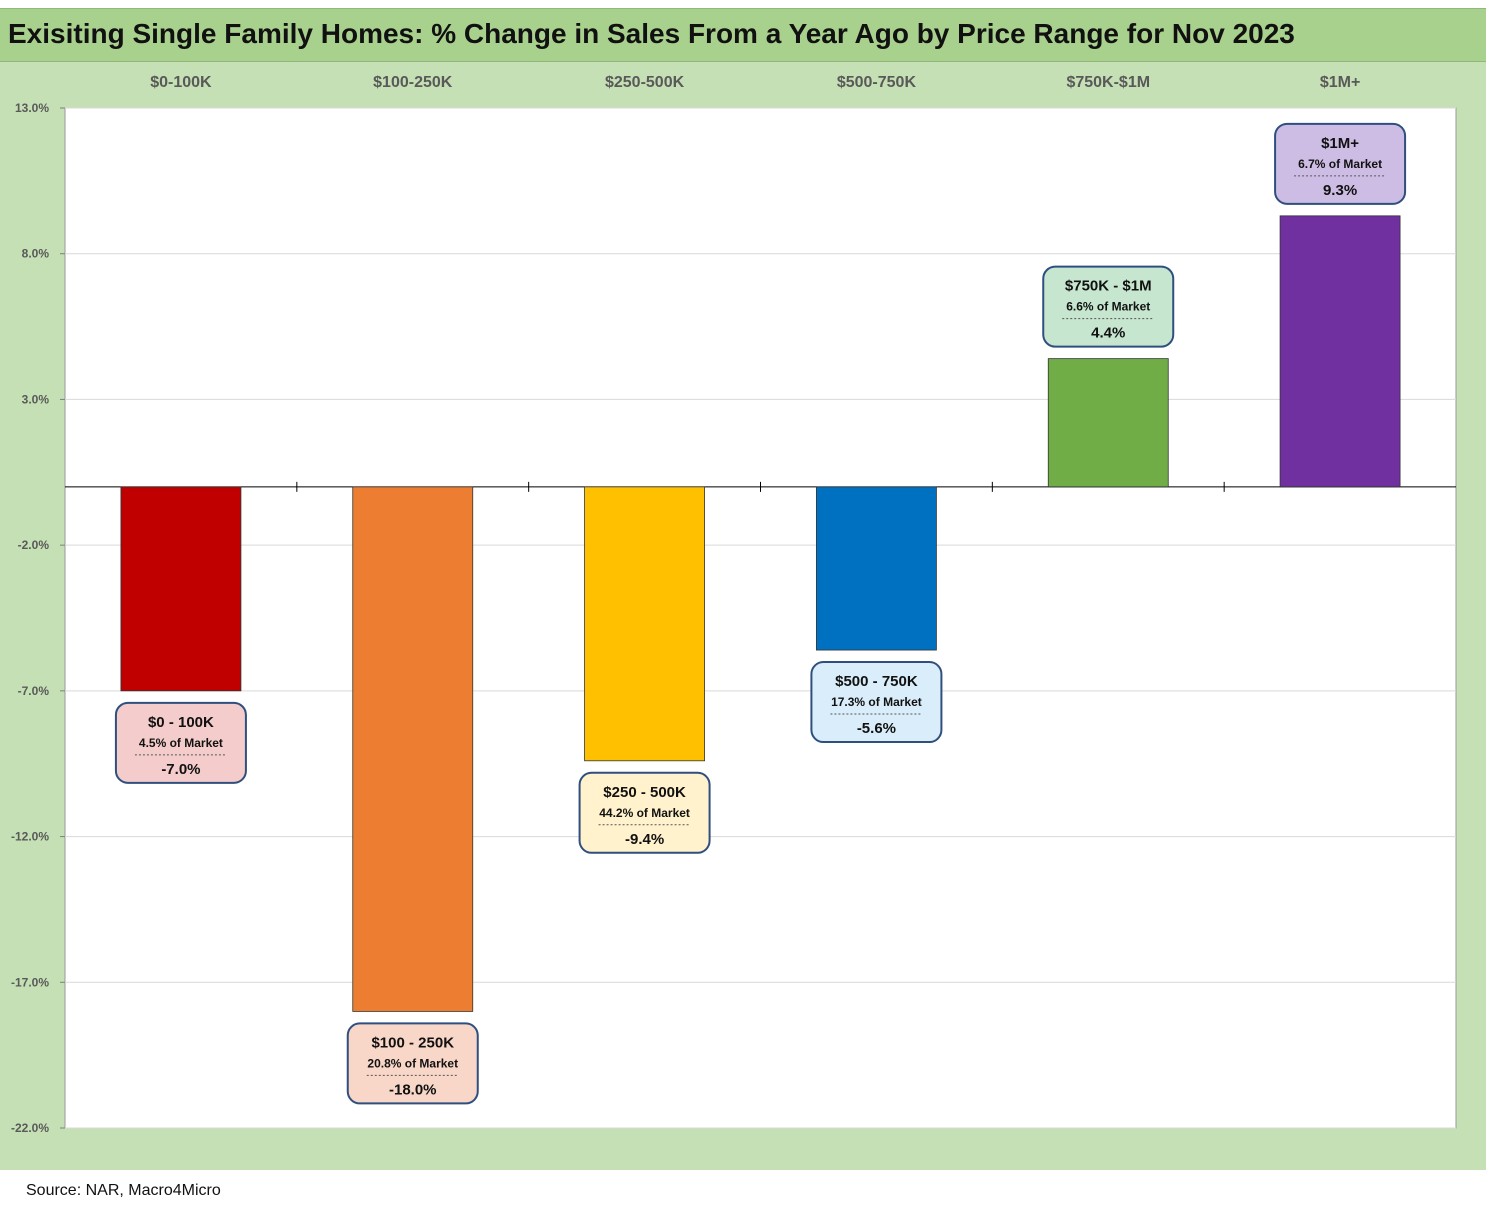 The height and width of the screenshot is (1210, 1488). What do you see at coordinates (644, 792) in the screenshot?
I see `callout-range-label: $250 - 500K` at bounding box center [644, 792].